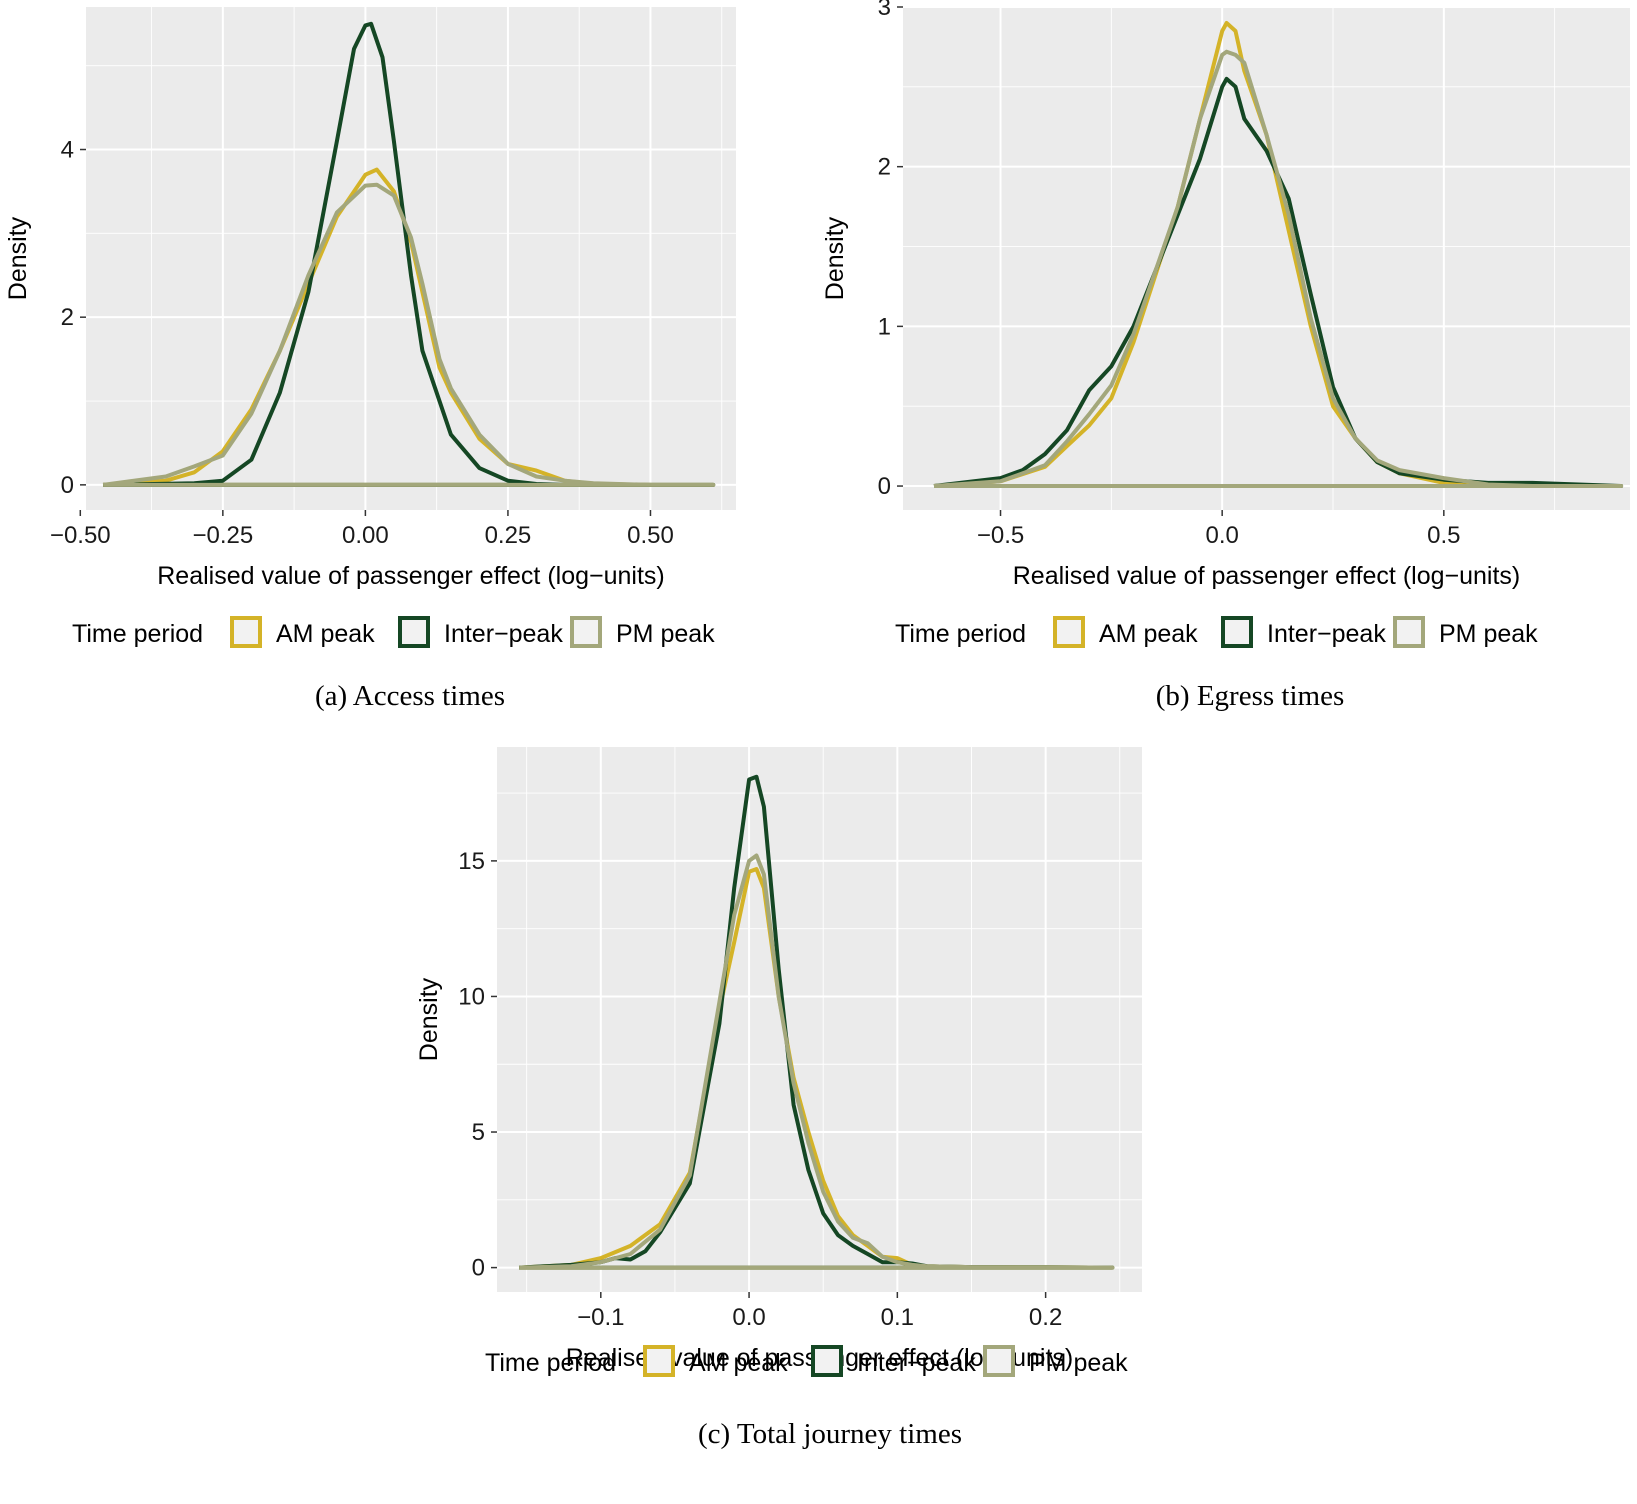  What do you see at coordinates (897, 1317) in the screenshot?
I see `x-tick-label: 0.1` at bounding box center [897, 1317].